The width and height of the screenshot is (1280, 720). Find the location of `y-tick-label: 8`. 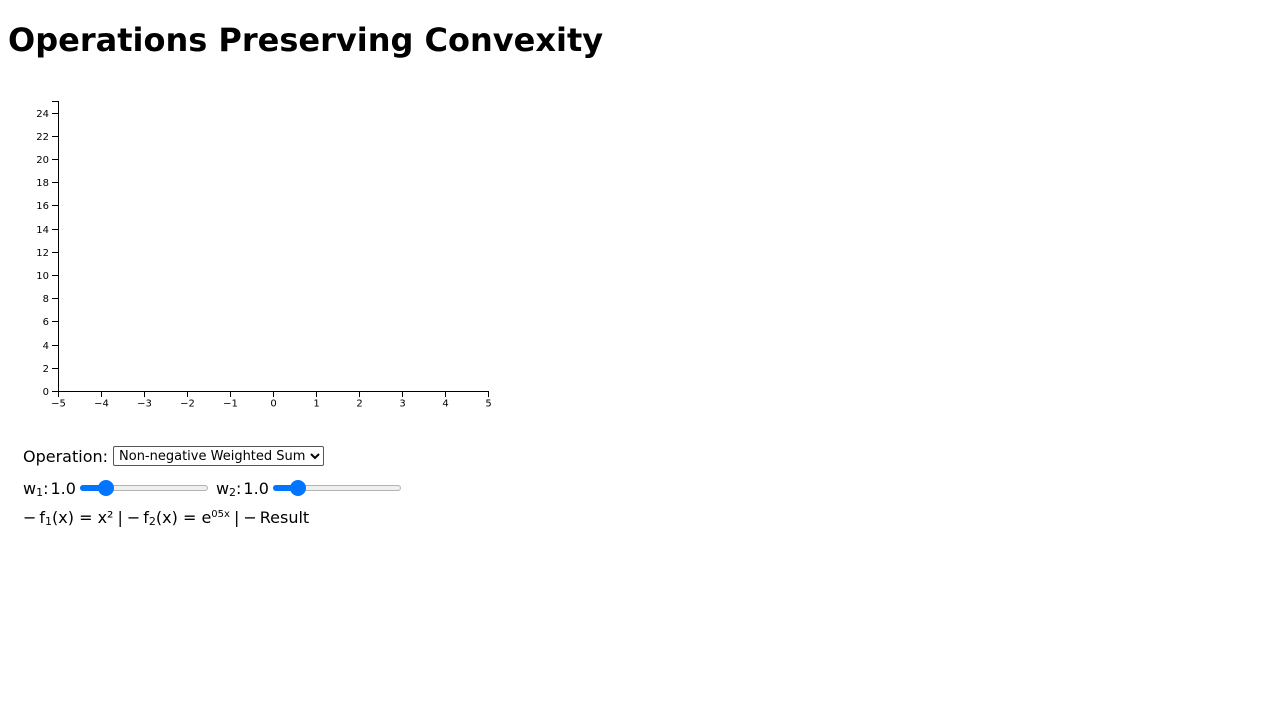

y-tick-label: 8 is located at coordinates (46, 299).